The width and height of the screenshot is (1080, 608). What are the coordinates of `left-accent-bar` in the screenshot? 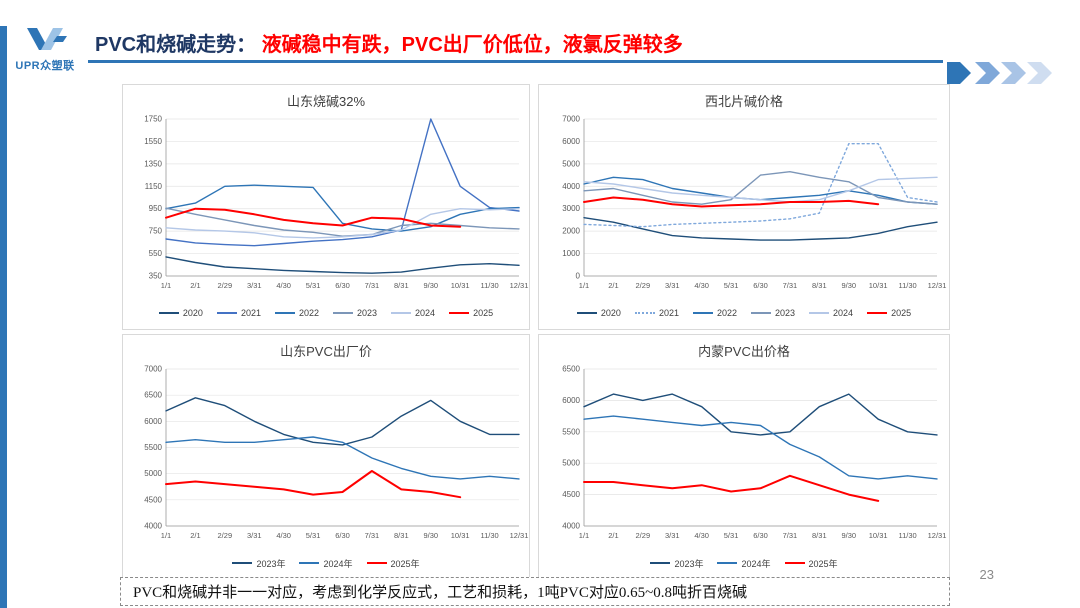 It's located at (3, 317).